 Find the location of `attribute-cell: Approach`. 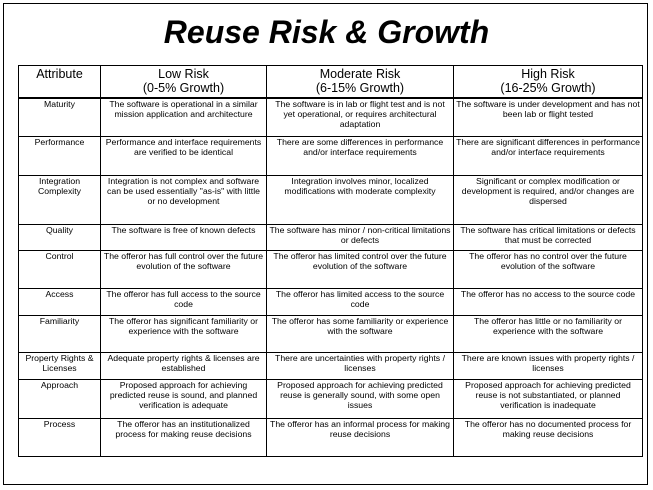

attribute-cell: Approach is located at coordinates (59, 398).